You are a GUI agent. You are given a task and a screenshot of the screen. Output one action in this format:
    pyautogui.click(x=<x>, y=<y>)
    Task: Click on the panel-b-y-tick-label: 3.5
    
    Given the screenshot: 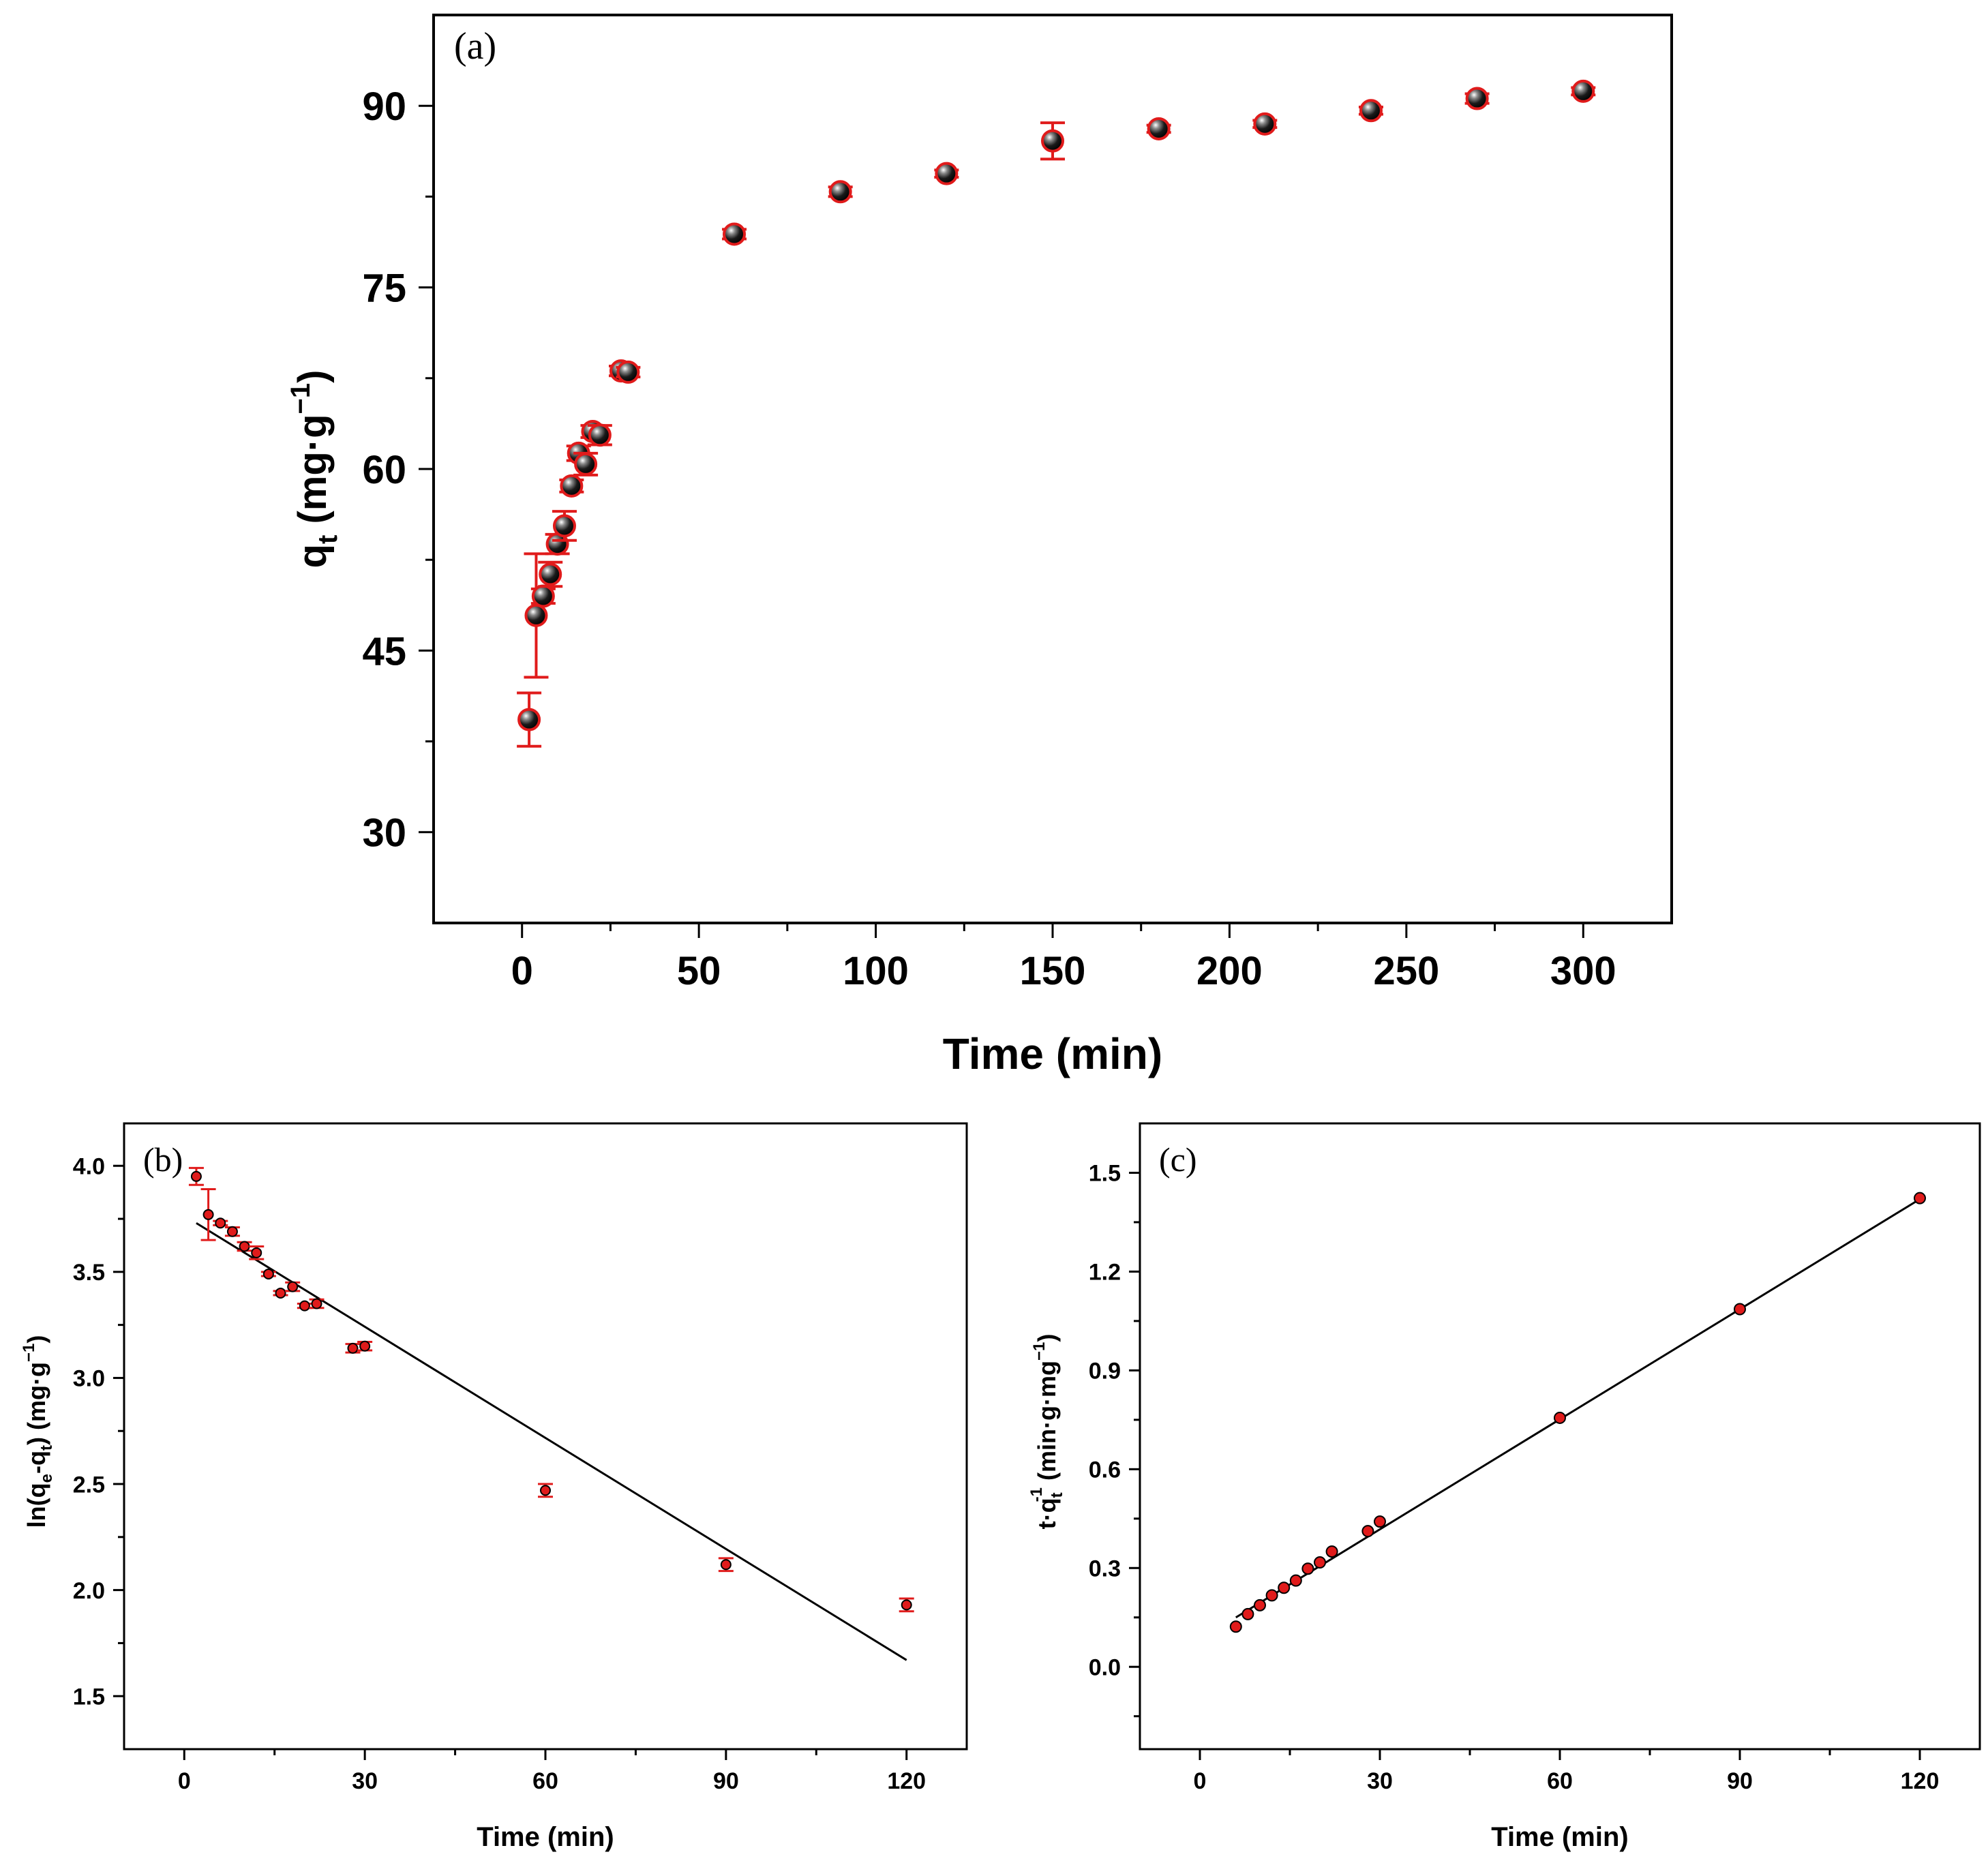 What is the action you would take?
    pyautogui.click(x=89, y=1273)
    